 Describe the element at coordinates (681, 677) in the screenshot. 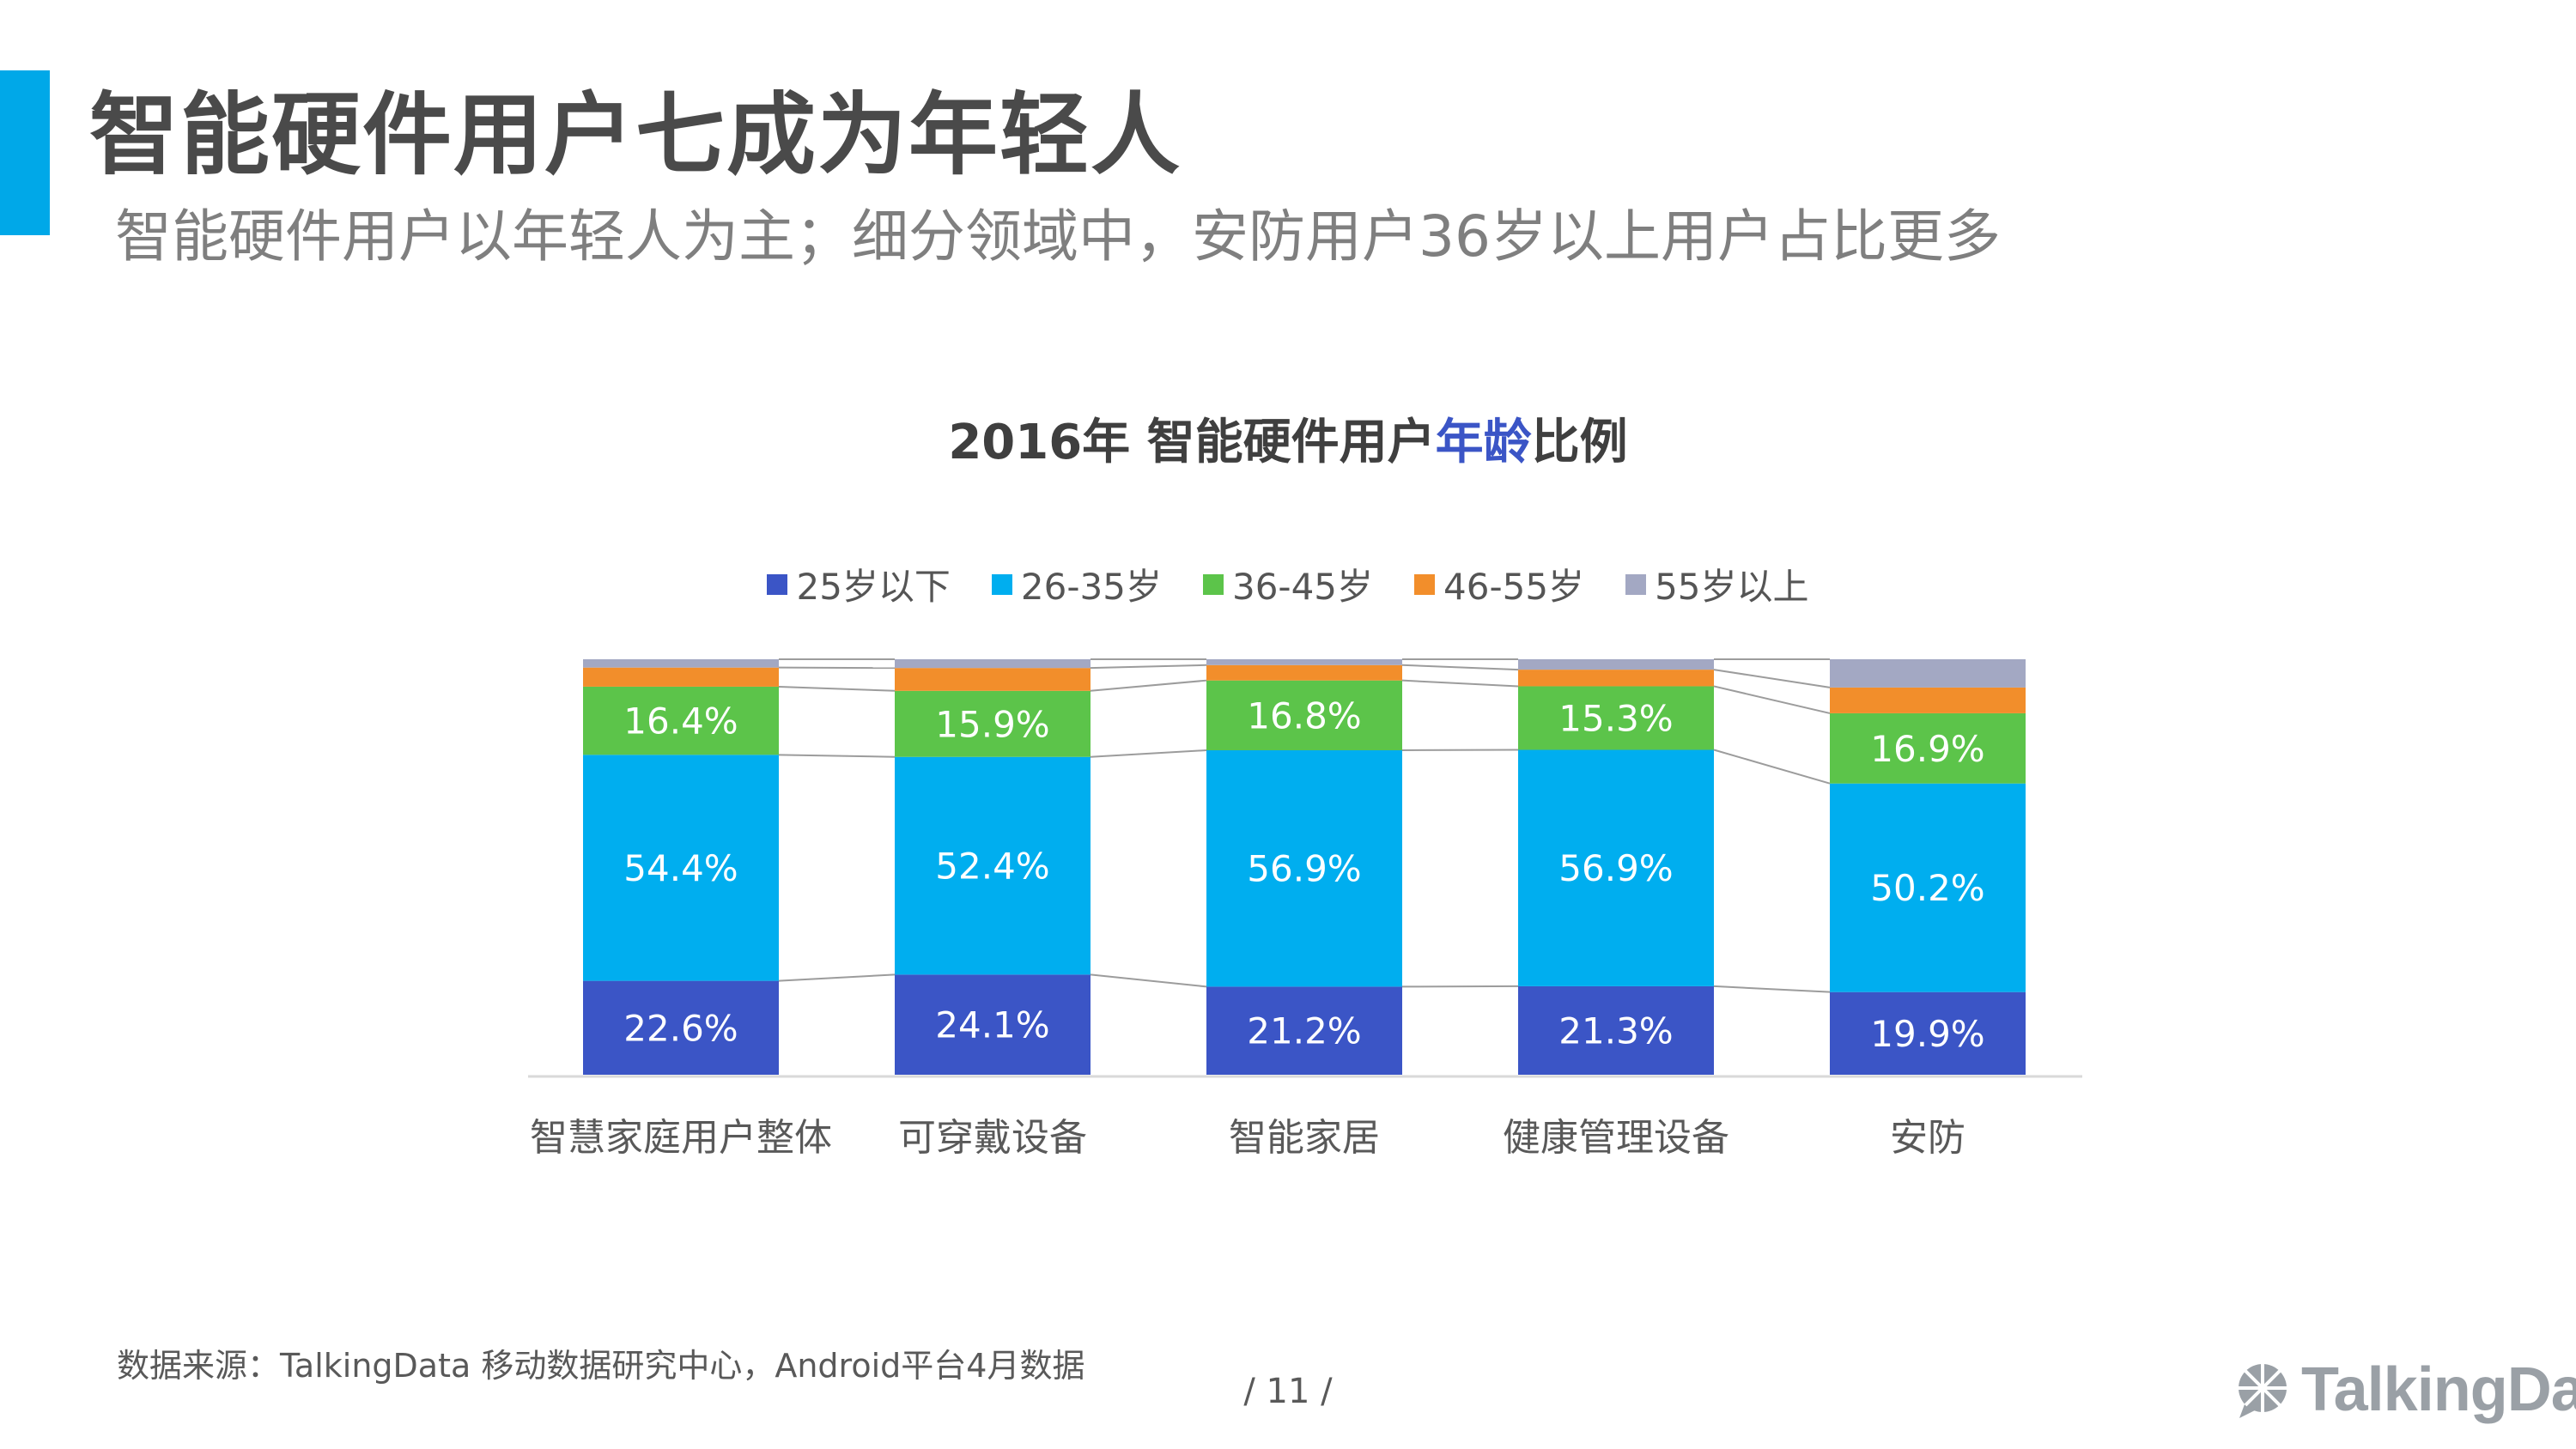

I see `bar-segment-46-55岁-0` at that location.